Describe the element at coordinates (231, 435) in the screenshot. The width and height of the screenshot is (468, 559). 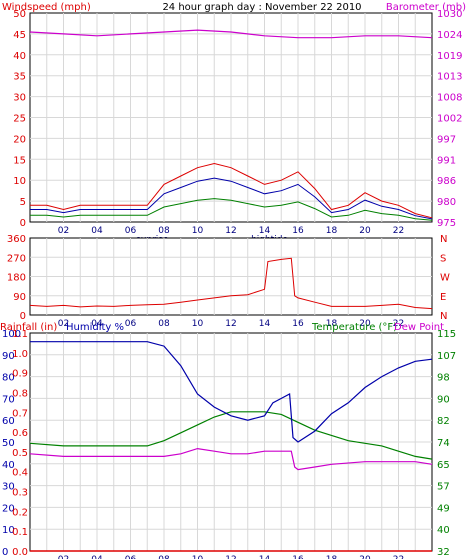
I see `temperature-line` at that location.